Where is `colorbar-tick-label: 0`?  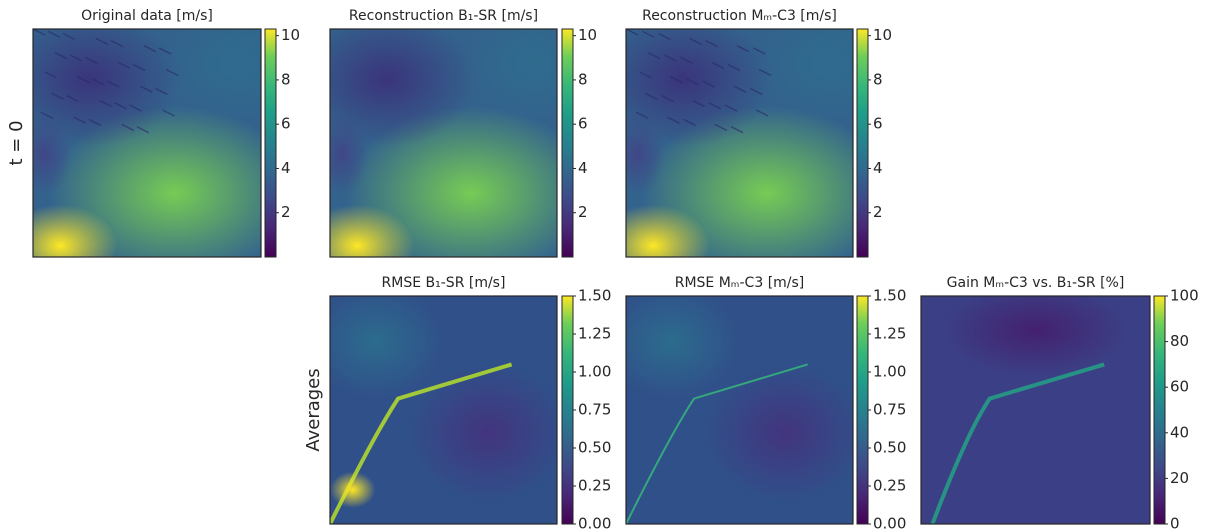 colorbar-tick-label: 0 is located at coordinates (1175, 523).